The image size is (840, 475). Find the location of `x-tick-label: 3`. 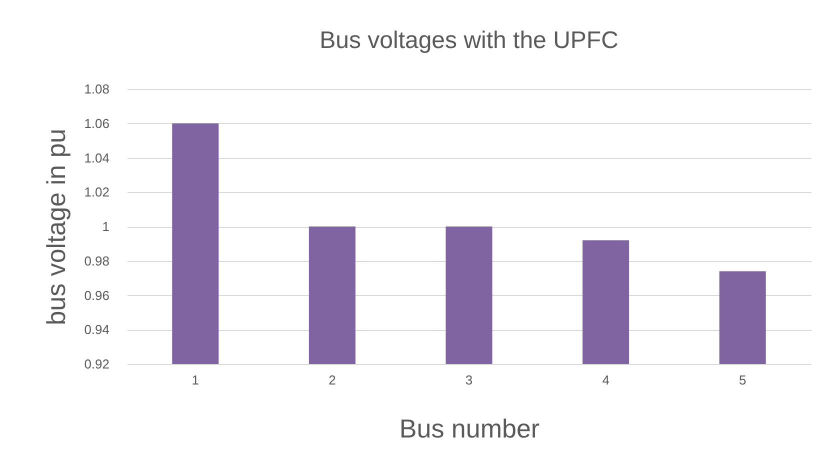

x-tick-label: 3 is located at coordinates (469, 380).